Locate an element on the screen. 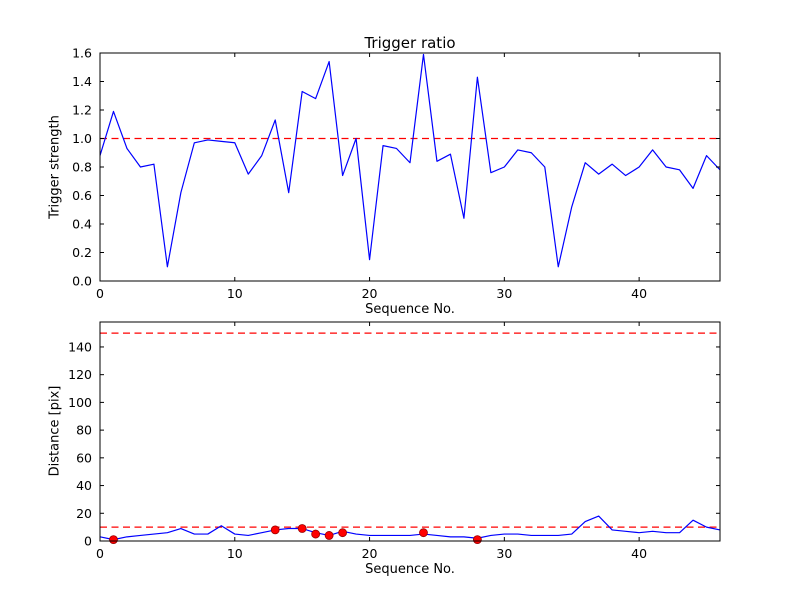 This screenshot has width=800, height=600. y-tick-label: 20 is located at coordinates (84, 513).